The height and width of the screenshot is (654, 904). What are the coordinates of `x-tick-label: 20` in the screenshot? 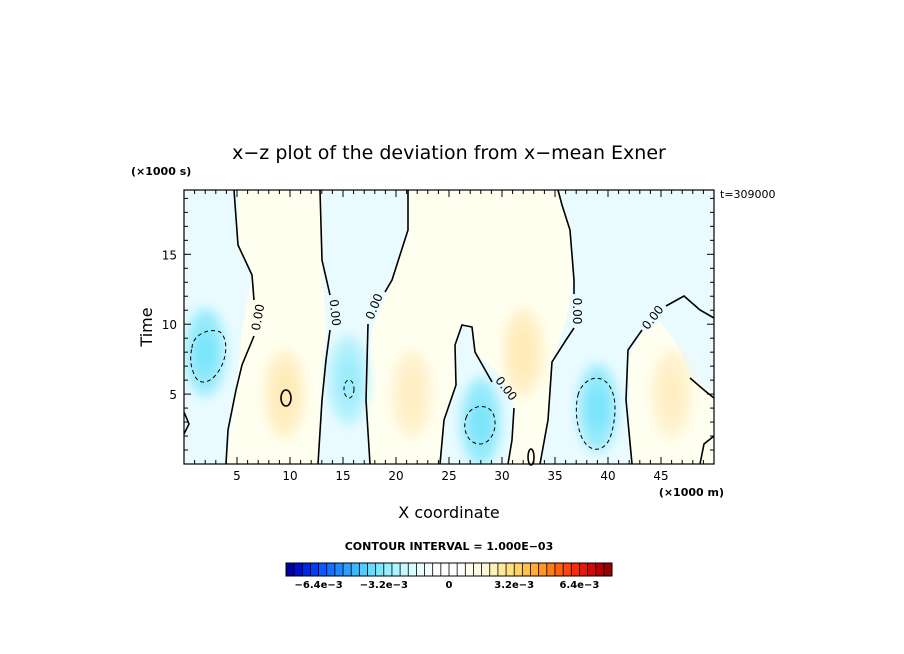 It's located at (395, 476).